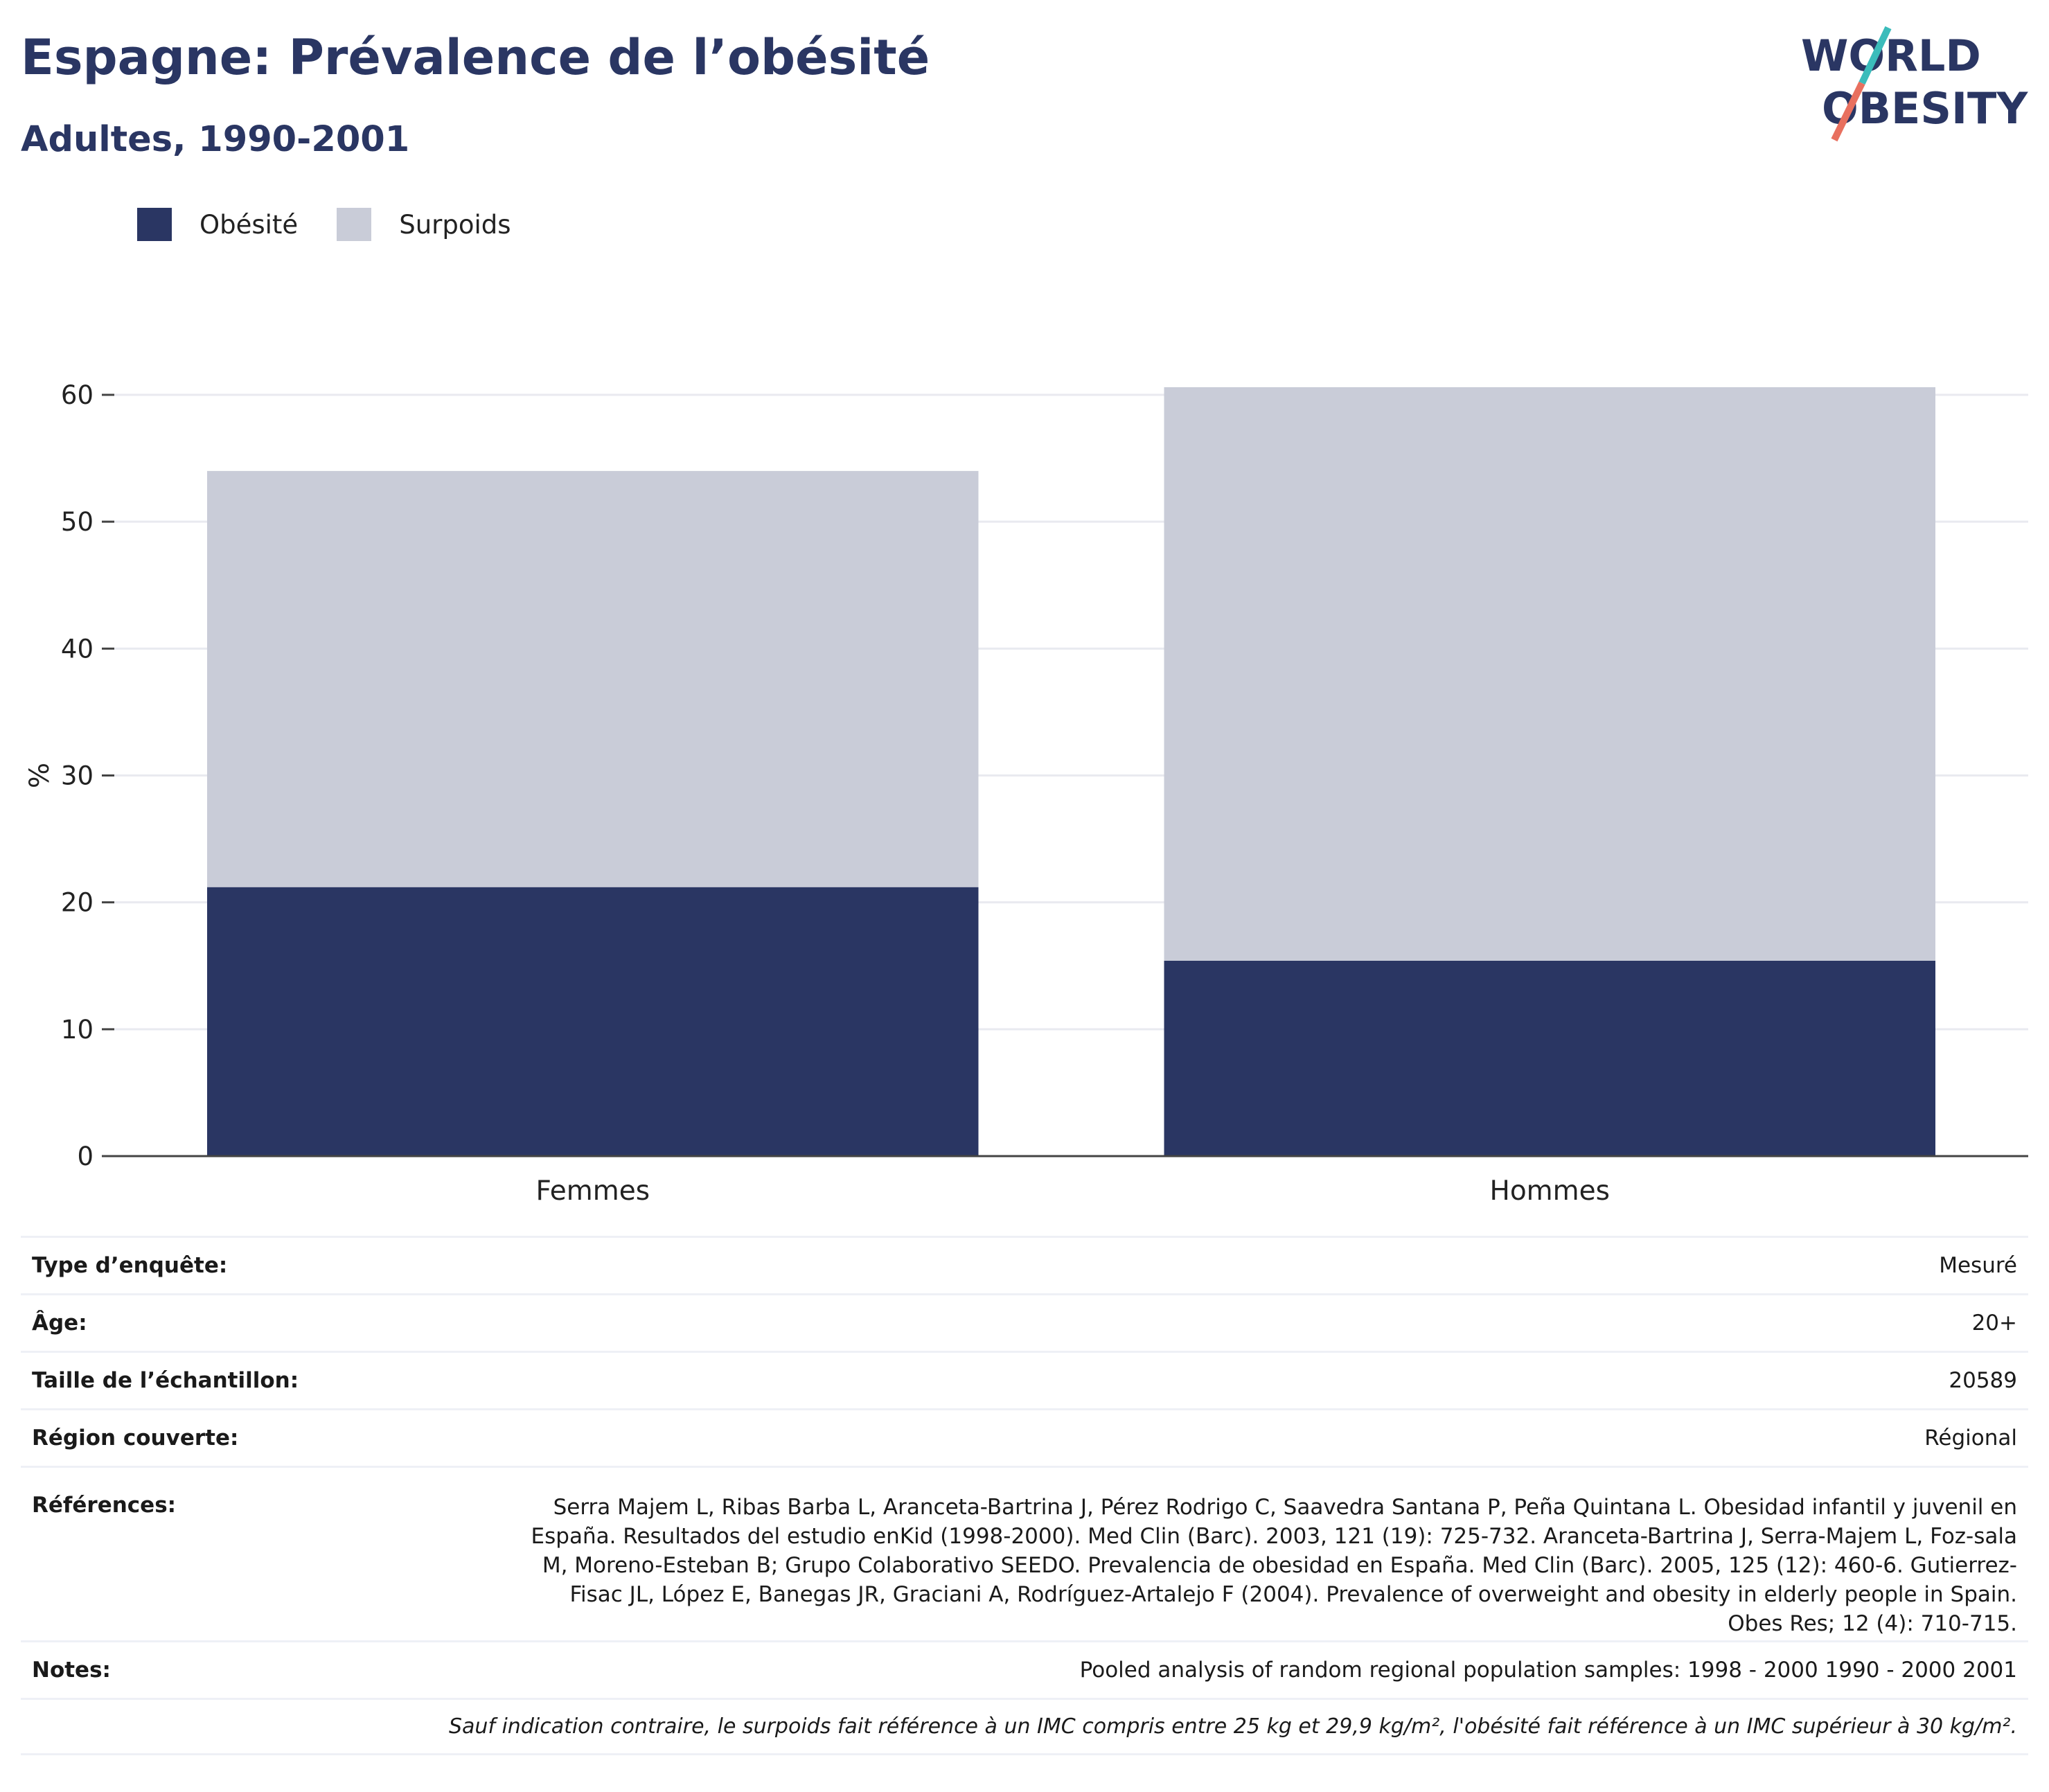  What do you see at coordinates (1549, 674) in the screenshot?
I see `bar-surpoids-hommes` at bounding box center [1549, 674].